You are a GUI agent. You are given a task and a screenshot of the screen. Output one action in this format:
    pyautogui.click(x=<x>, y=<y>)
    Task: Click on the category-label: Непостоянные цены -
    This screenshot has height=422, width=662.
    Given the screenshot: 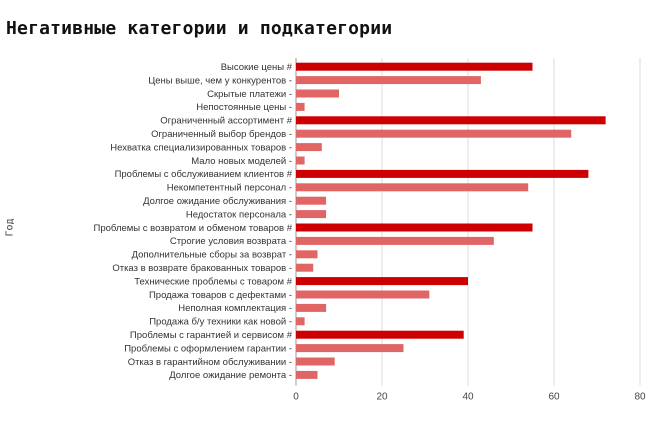 What is the action you would take?
    pyautogui.click(x=244, y=107)
    